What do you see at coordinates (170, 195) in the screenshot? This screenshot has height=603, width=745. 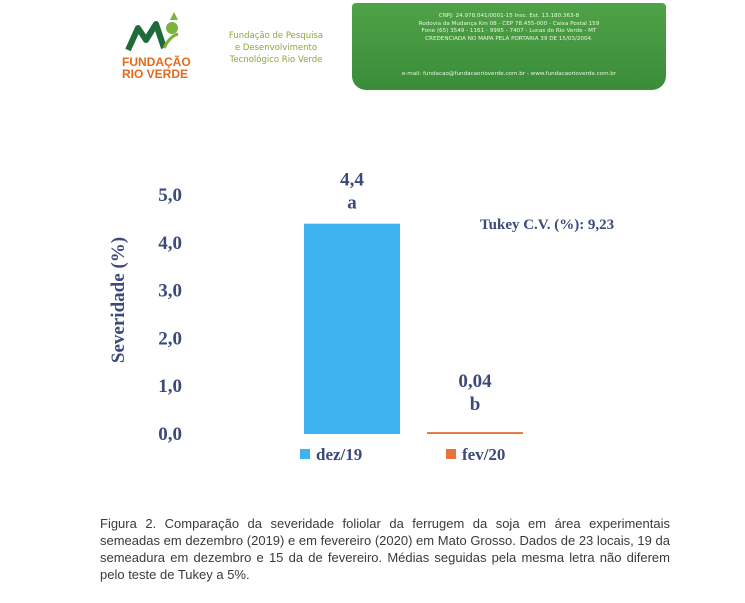 I see `y-tick-label: 5,0` at bounding box center [170, 195].